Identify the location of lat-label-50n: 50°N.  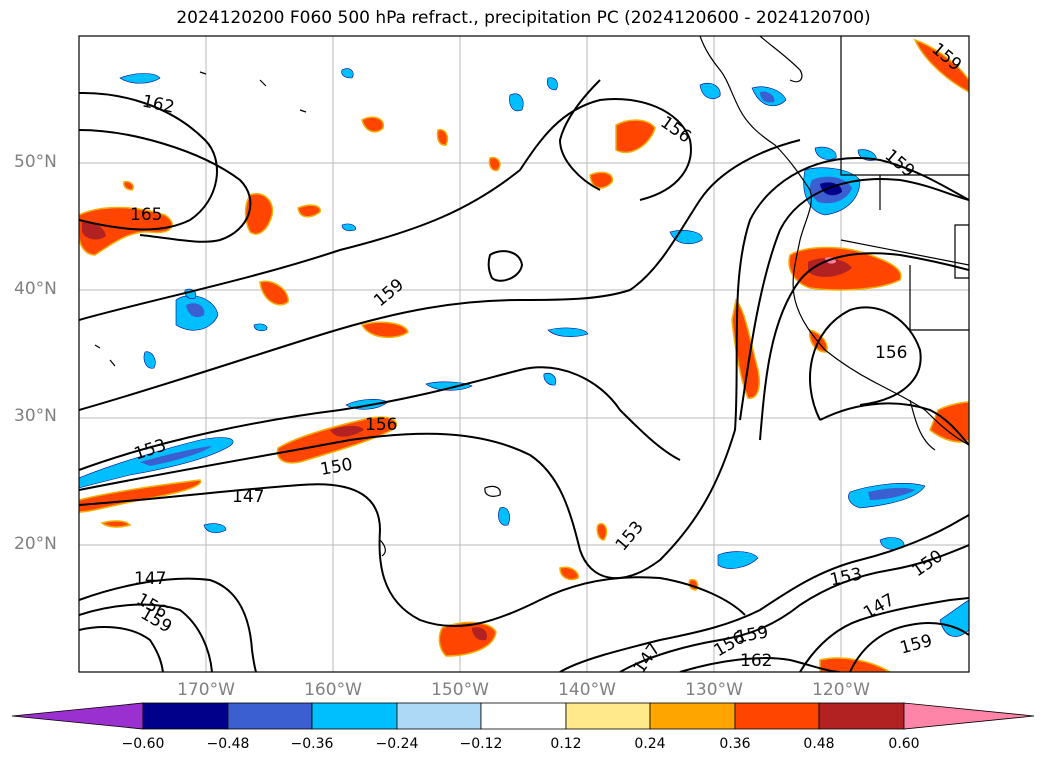
(35, 162).